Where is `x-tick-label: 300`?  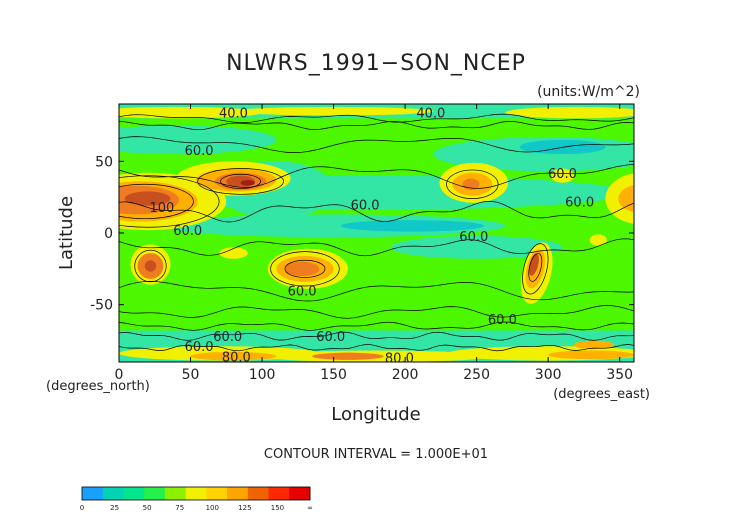 x-tick-label: 300 is located at coordinates (548, 375).